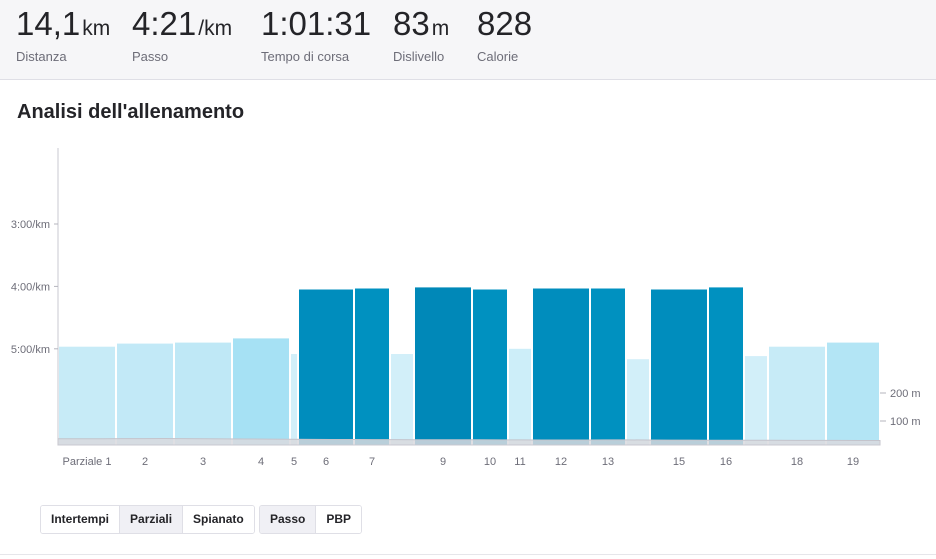  Describe the element at coordinates (443, 462) in the screenshot. I see `x-tick-label: 9` at that location.